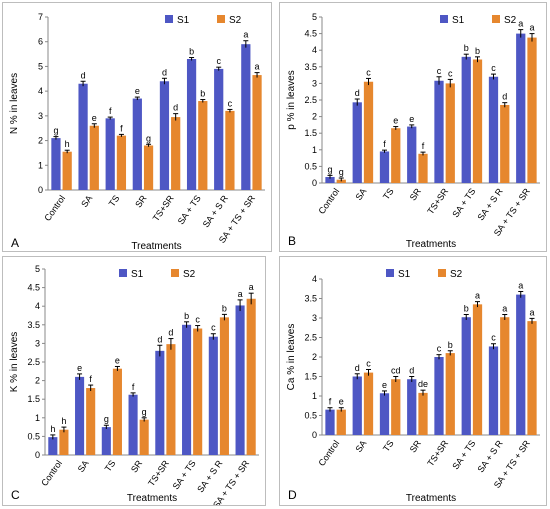 The width and height of the screenshot is (550, 509). Describe the element at coordinates (310, 416) in the screenshot. I see `y-tick-label-d: 0.5` at that location.